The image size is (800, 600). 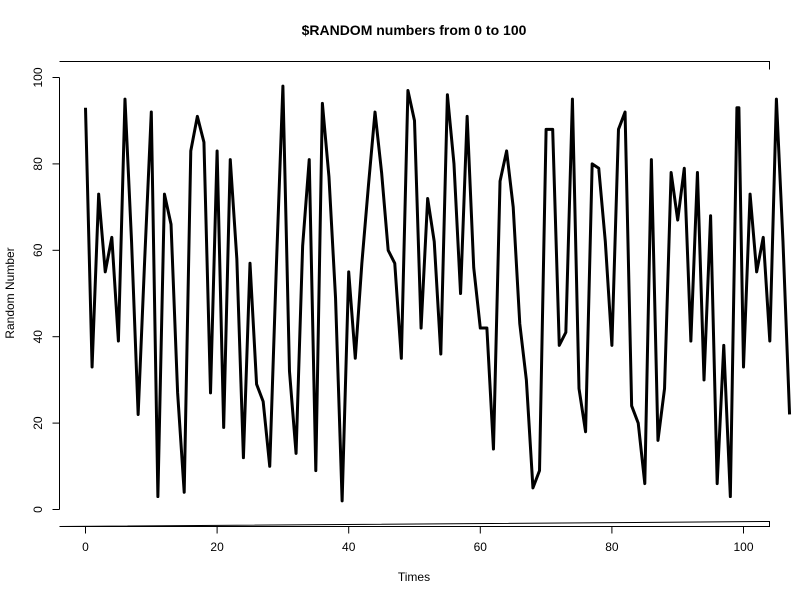 What do you see at coordinates (217, 547) in the screenshot?
I see `x-tick-label: 20` at bounding box center [217, 547].